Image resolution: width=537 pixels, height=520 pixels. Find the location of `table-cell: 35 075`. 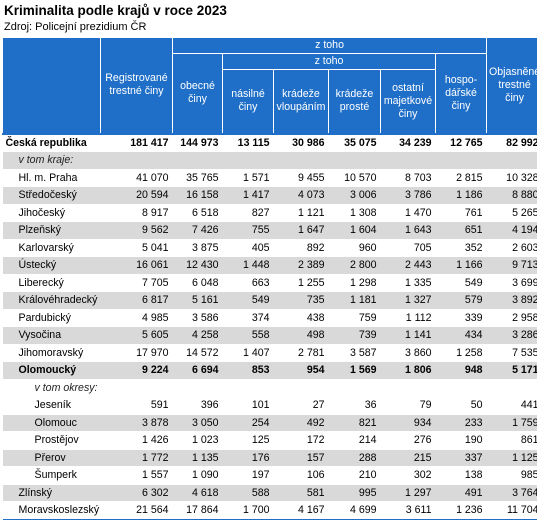

table-cell: 35 075 is located at coordinates (355, 143).